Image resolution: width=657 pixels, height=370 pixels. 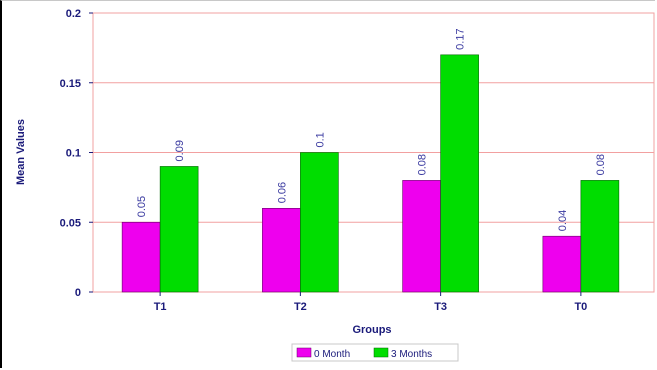 I want to click on y-tick-label: 0.1, so click(x=73, y=154).